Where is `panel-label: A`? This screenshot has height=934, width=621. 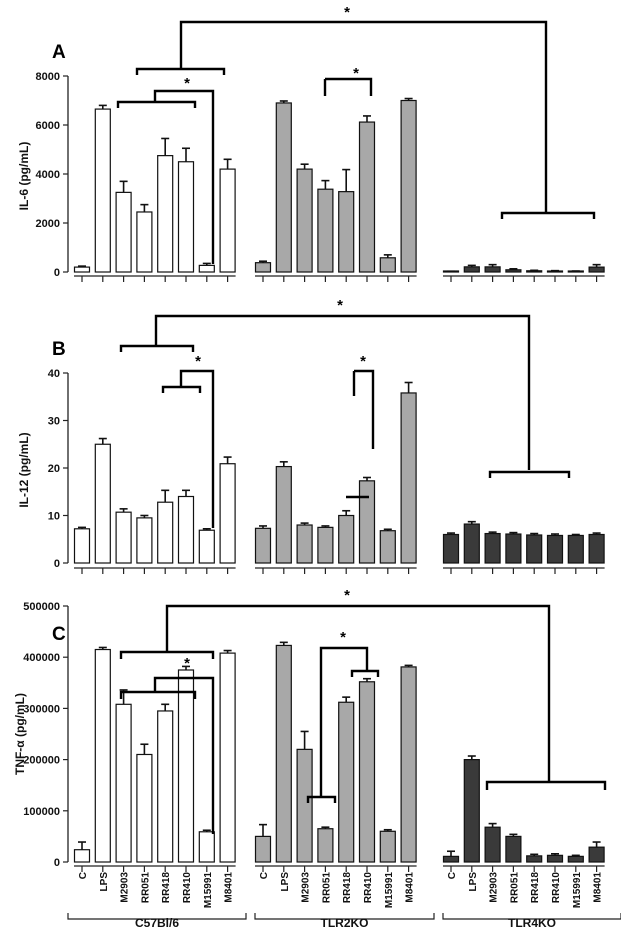
panel-label: A is located at coordinates (59, 52).